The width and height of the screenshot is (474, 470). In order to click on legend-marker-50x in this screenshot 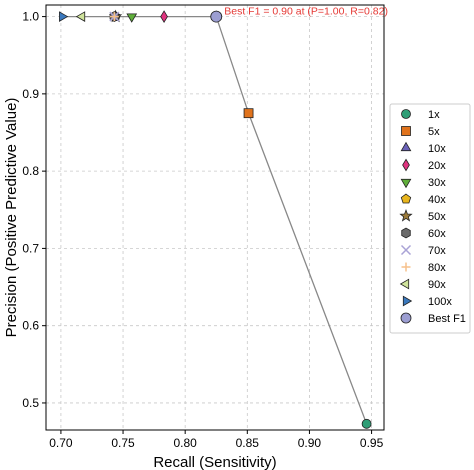, I will do `click(406, 215)`.